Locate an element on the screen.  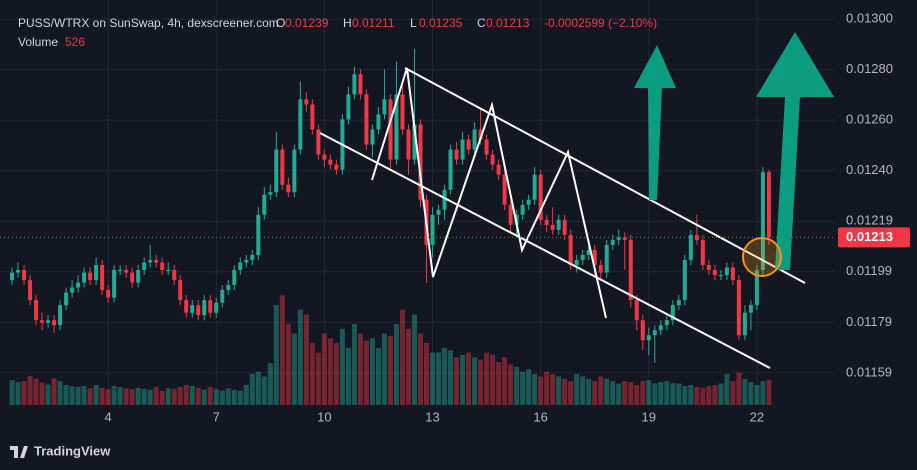
y-tick-label: 0.01260 is located at coordinates (869, 119).